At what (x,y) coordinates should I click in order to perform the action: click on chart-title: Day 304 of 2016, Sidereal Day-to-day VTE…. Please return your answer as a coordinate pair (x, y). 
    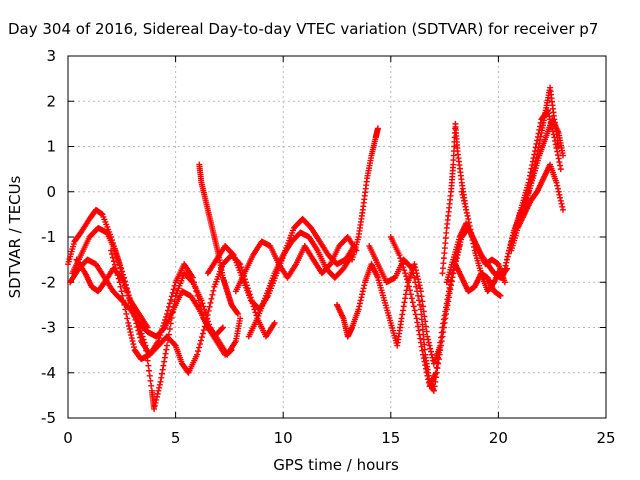
    Looking at the image, I should click on (303, 29).